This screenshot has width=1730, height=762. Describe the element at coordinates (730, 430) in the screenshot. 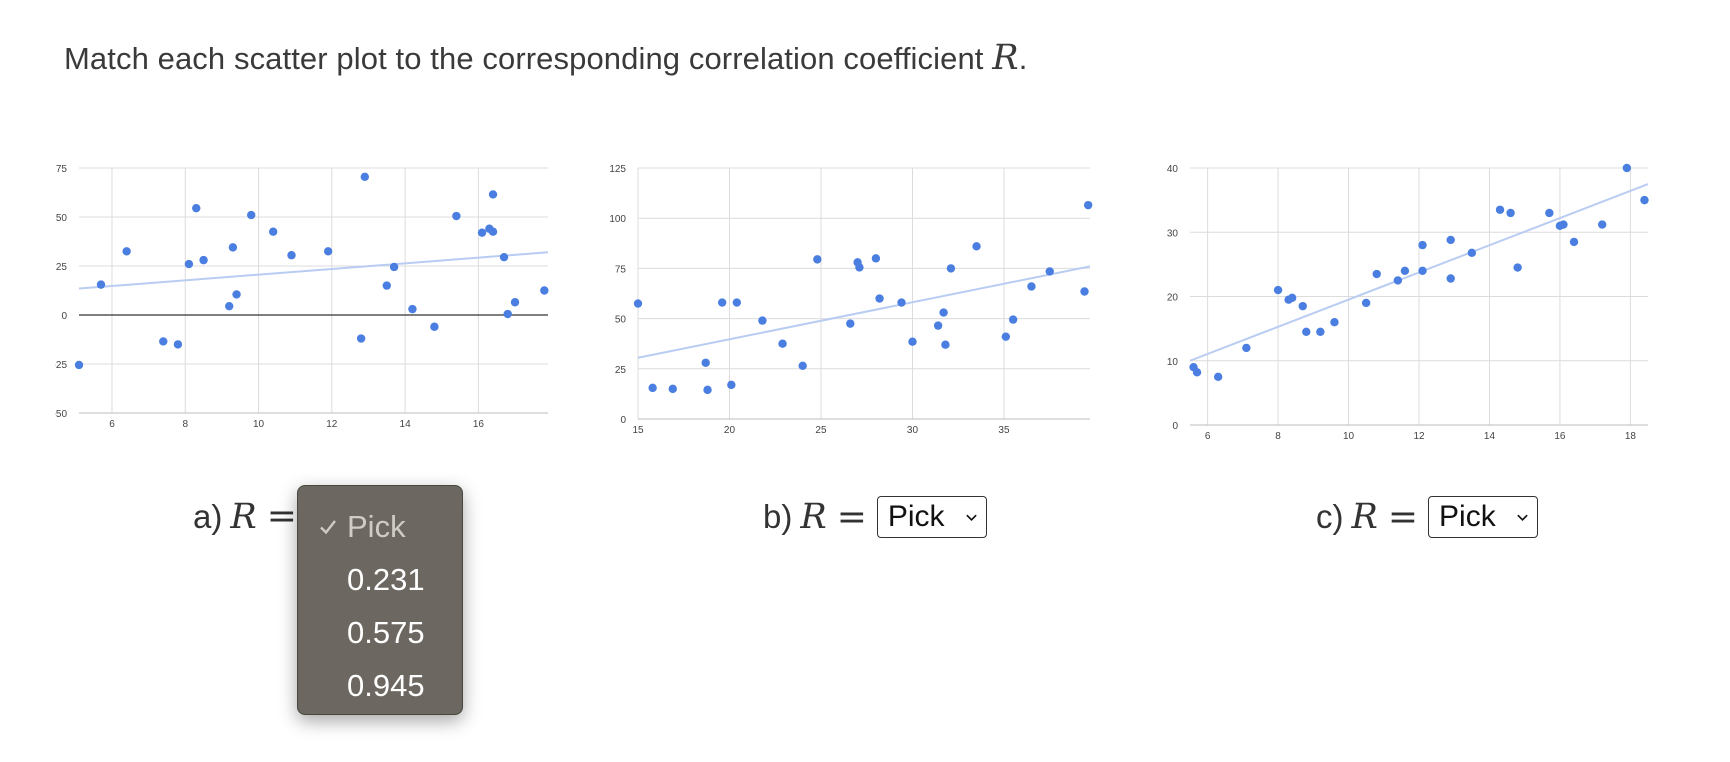

I see `x-tick-label: 20` at that location.